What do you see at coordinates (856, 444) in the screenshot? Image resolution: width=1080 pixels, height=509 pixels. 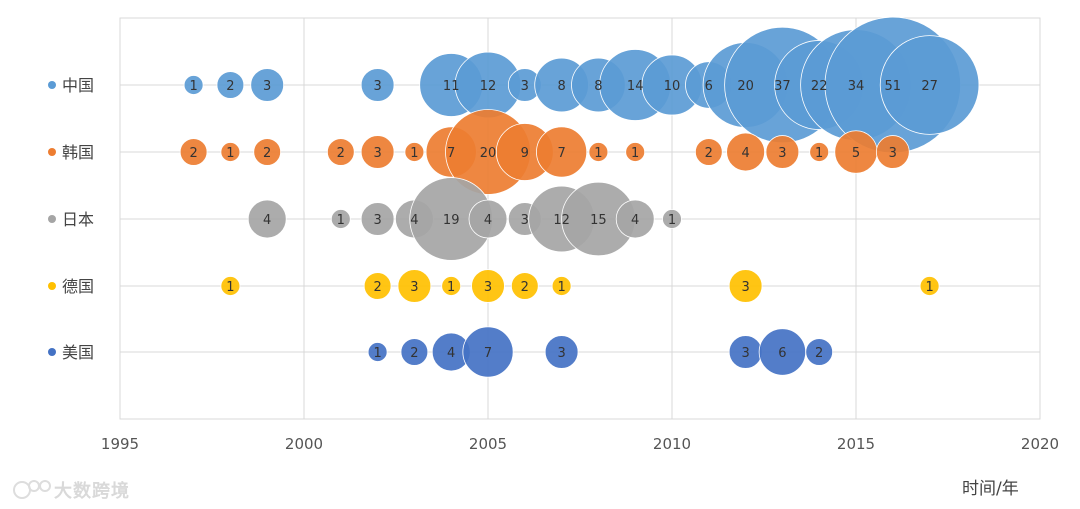 I see `x-tick-label: 2015` at bounding box center [856, 444].